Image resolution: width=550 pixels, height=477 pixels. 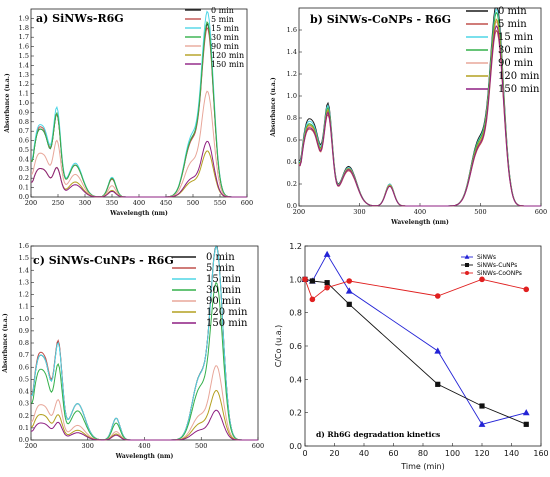 I want to click on legend-label-90-min: 90 min, so click(x=516, y=63).